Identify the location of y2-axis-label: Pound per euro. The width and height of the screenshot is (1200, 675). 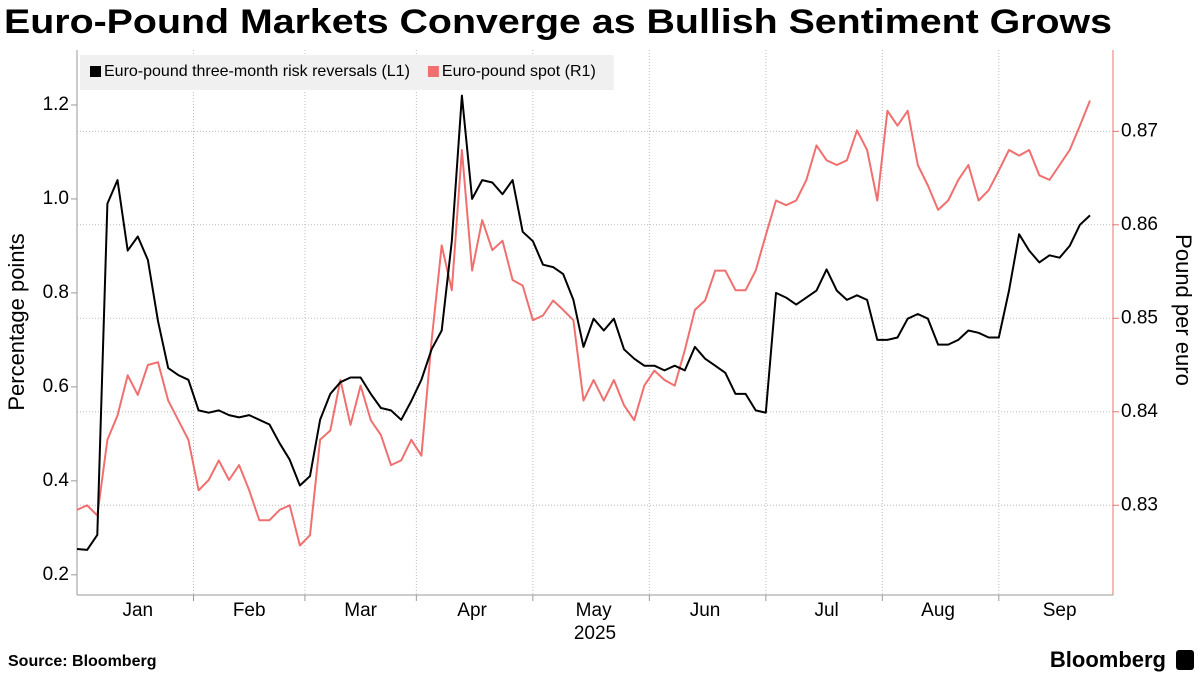
(1183, 310).